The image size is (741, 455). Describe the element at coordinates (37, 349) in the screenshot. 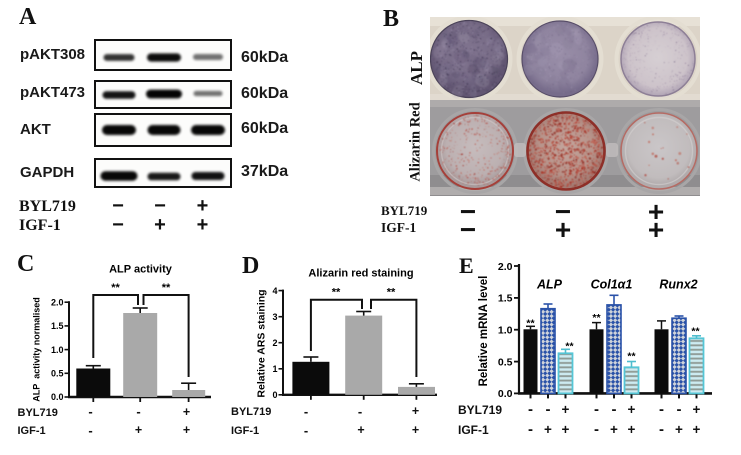

I see `svg-text: ALP activity normalised` at that location.